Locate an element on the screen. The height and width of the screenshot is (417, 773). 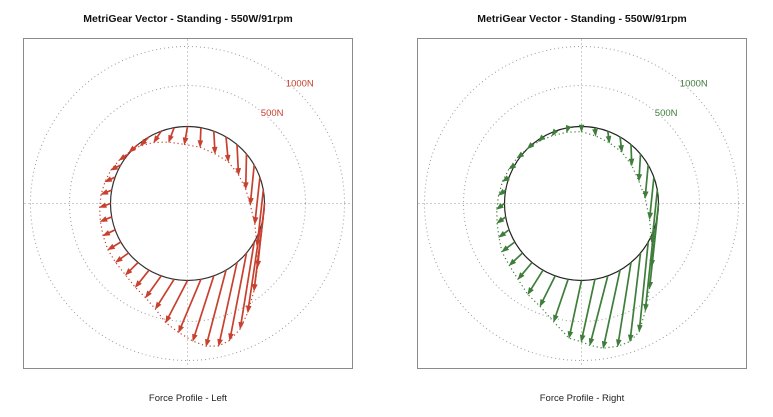
force-tip-curve is located at coordinates (178, 244).